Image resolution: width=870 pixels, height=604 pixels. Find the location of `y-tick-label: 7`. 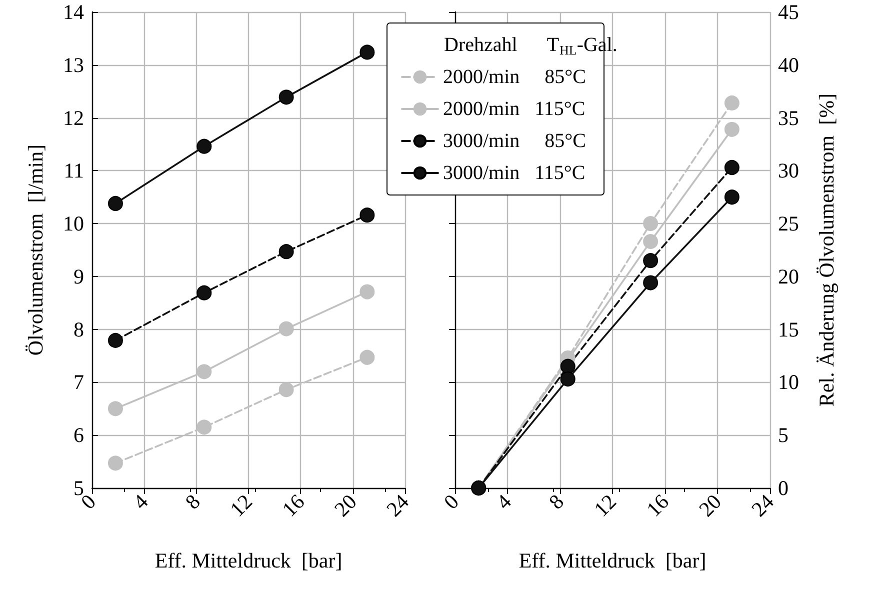

y-tick-label: 7 is located at coordinates (79, 382).